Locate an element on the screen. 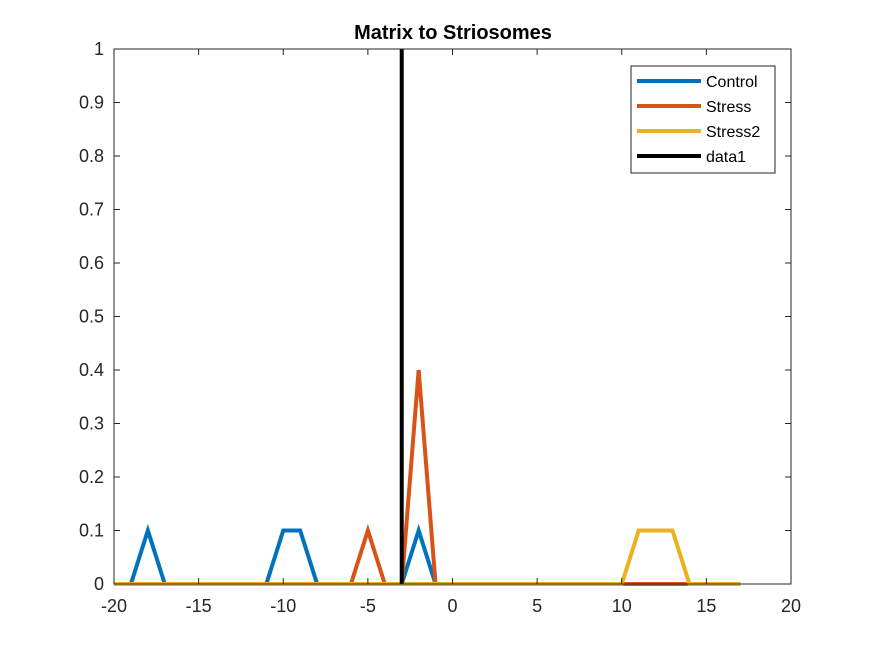 This screenshot has height=656, width=875. y-tick-label: 0.6 is located at coordinates (91, 263).